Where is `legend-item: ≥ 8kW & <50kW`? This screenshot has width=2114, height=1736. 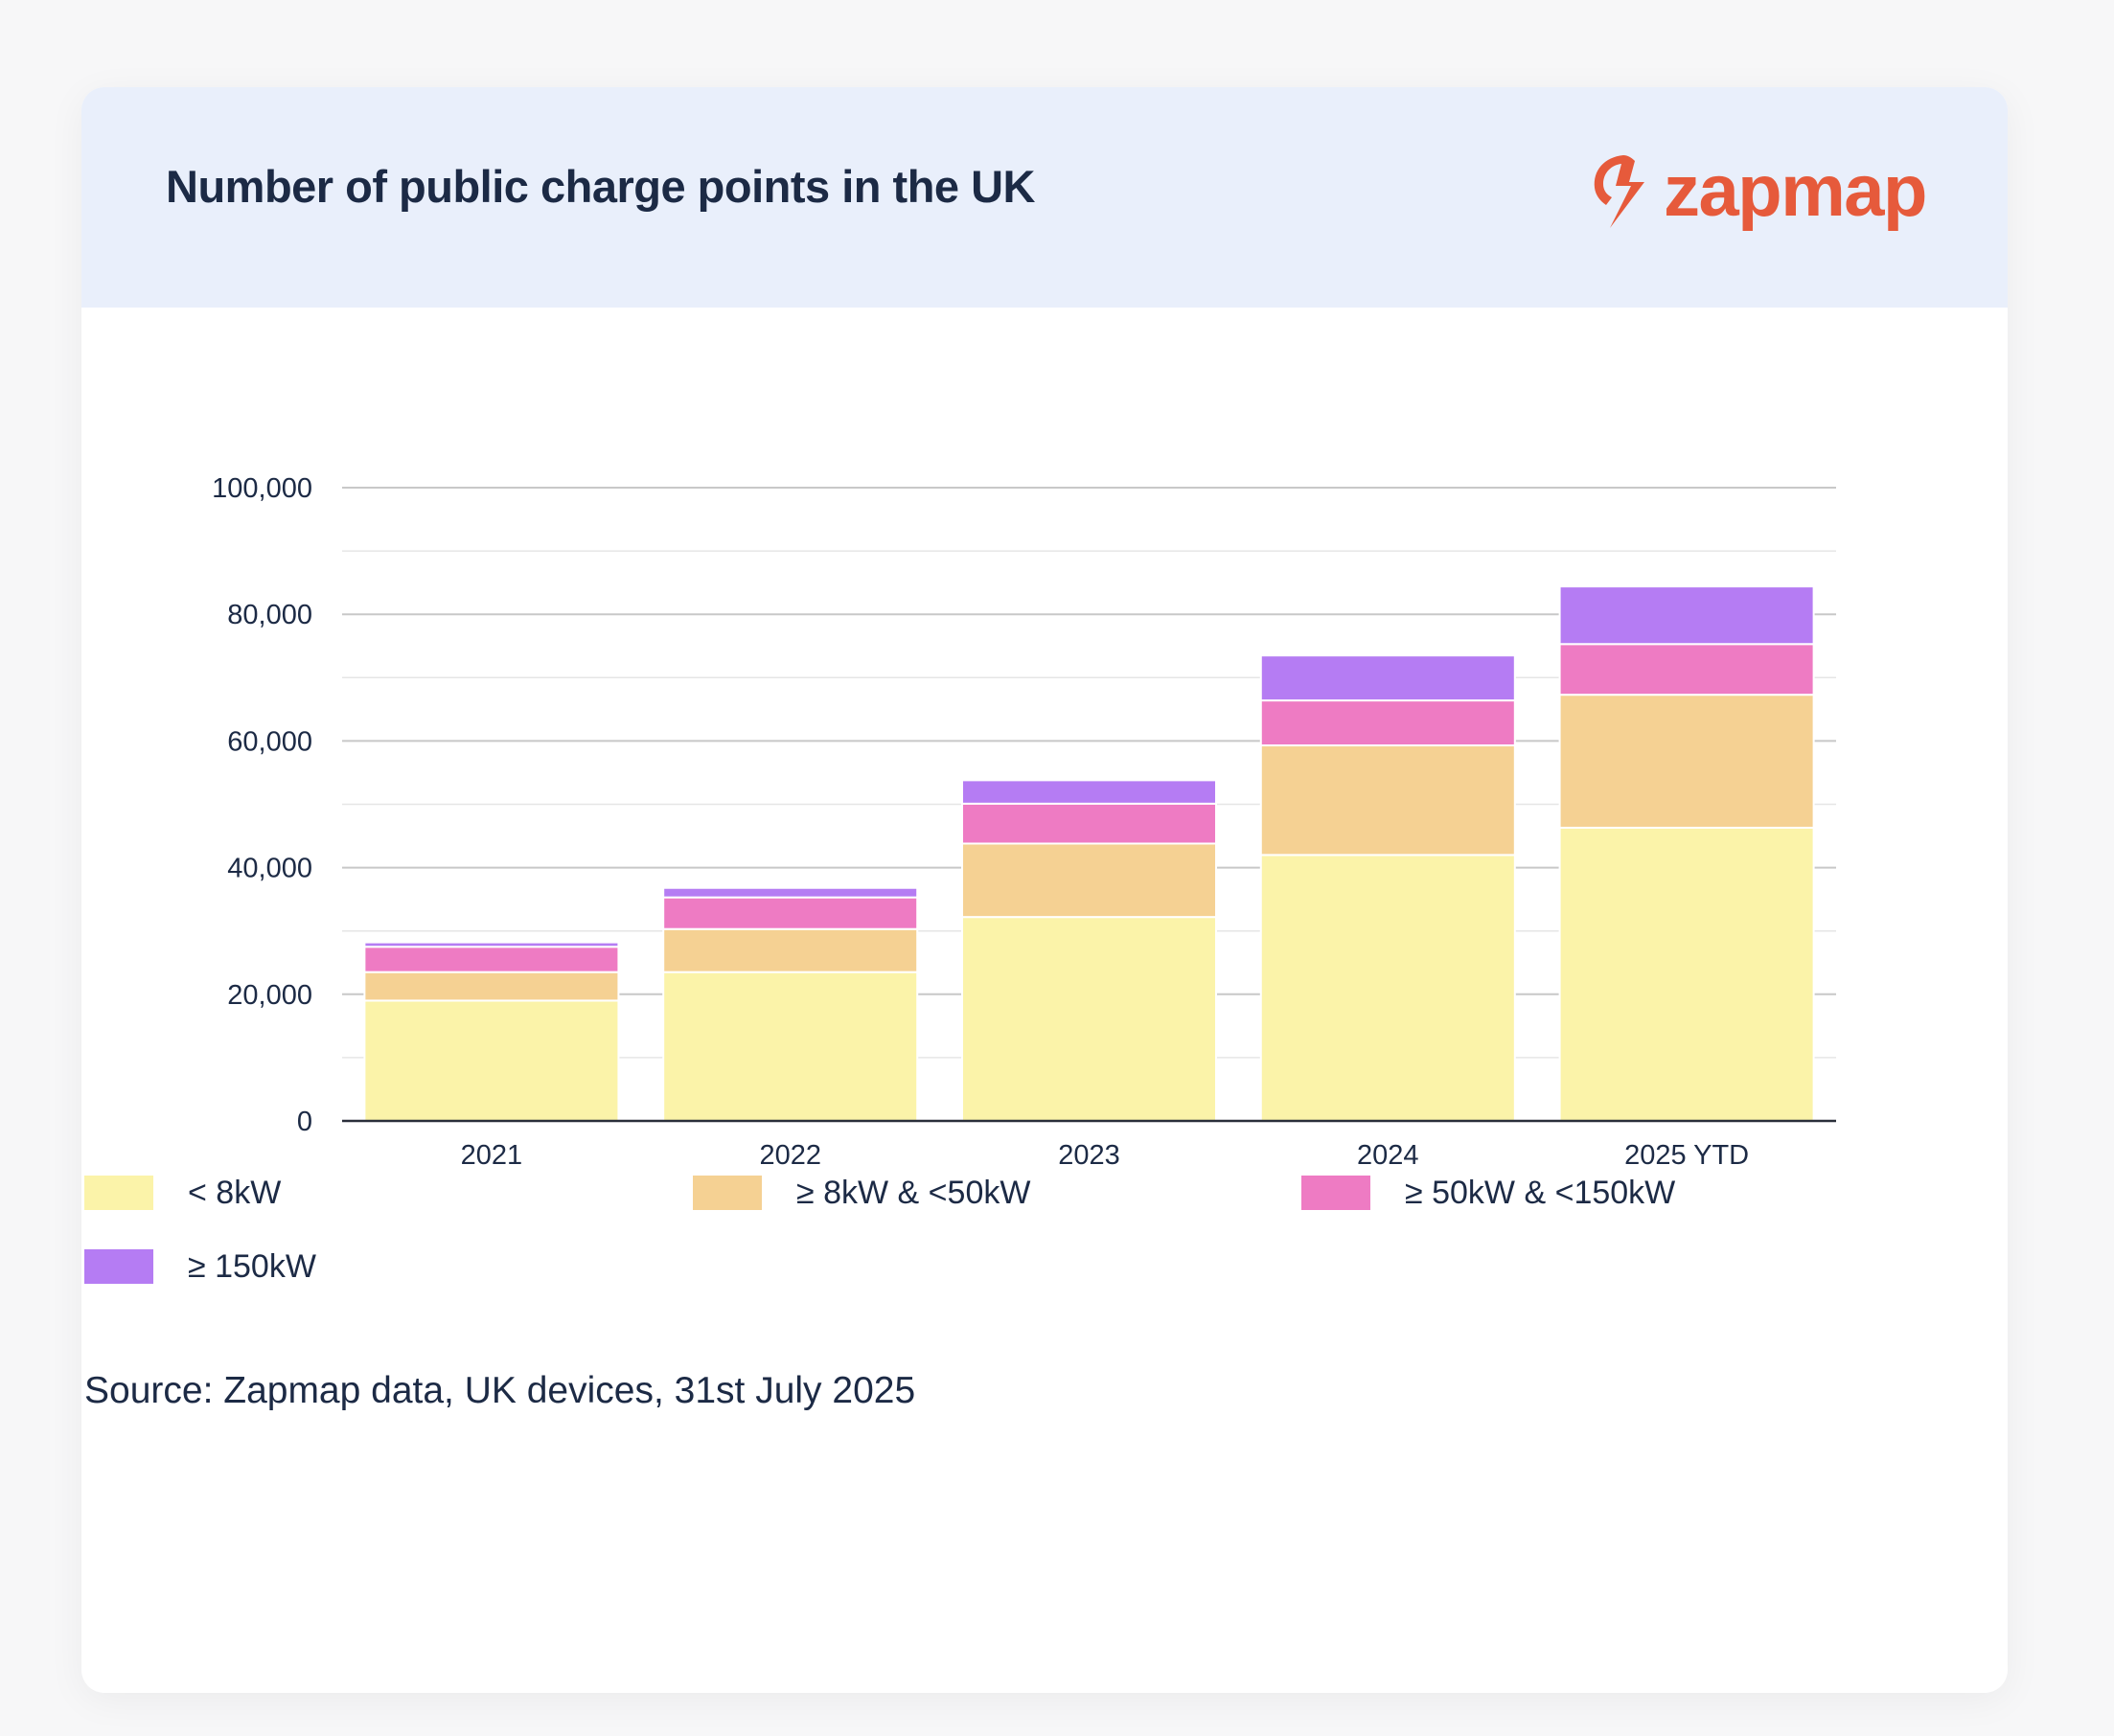
legend-item: ≥ 8kW & <50kW is located at coordinates (862, 1193).